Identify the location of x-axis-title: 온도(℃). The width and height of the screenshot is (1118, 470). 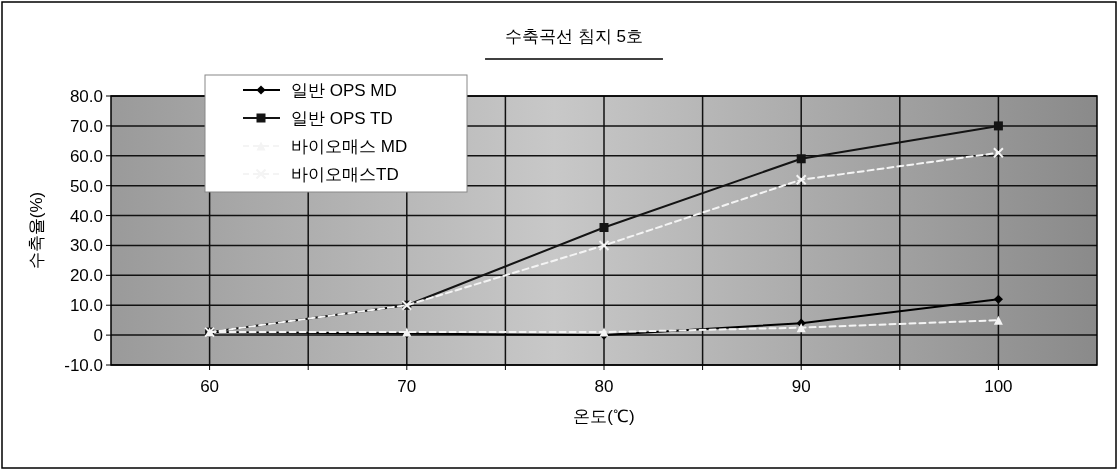
(604, 416).